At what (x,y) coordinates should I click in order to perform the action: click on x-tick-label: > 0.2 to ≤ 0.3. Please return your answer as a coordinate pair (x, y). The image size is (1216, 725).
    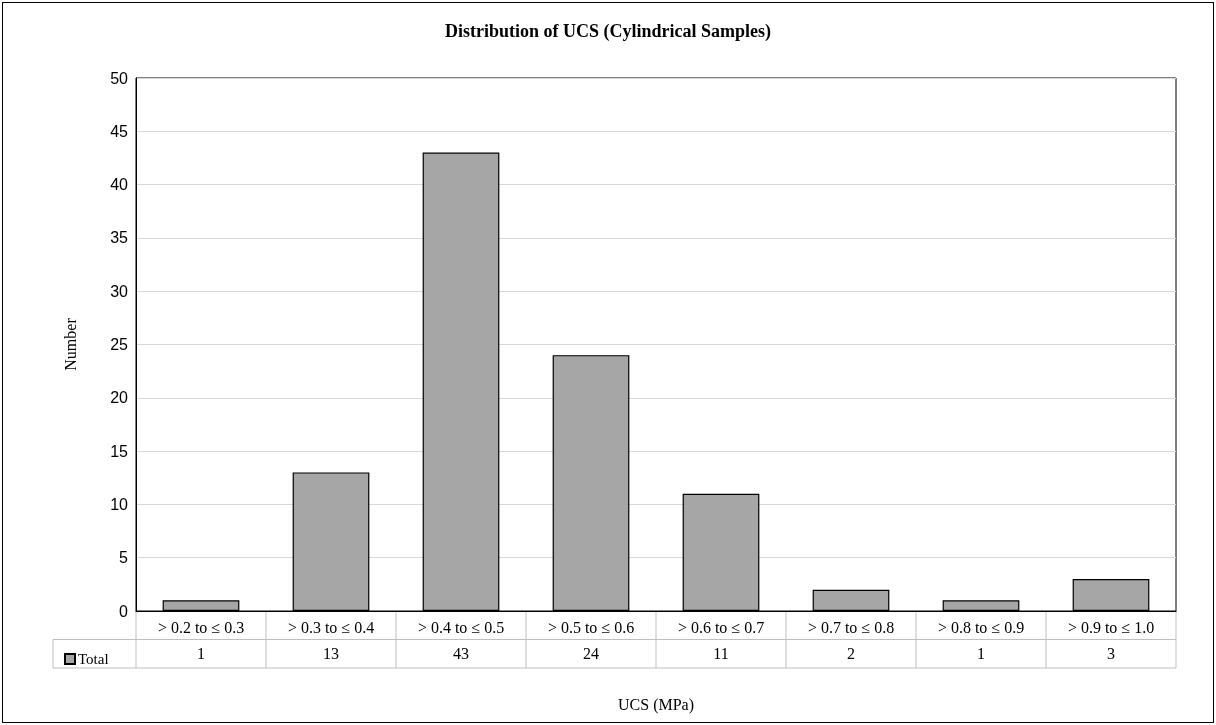
    Looking at the image, I should click on (201, 627).